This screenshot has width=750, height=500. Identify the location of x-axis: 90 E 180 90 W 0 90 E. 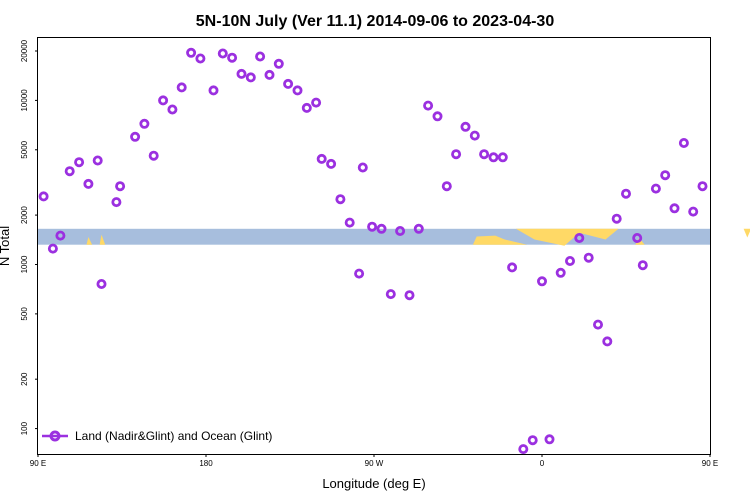
(374, 461).